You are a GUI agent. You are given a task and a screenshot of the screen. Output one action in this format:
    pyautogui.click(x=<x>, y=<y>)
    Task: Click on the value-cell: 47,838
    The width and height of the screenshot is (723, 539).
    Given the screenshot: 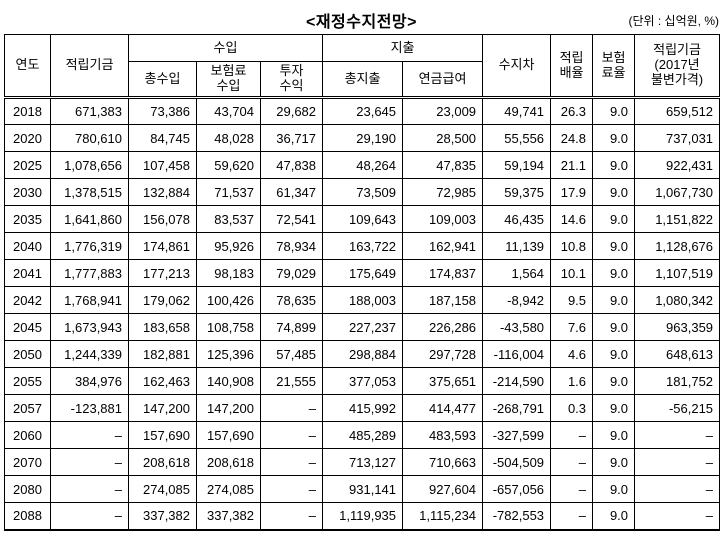 What is the action you would take?
    pyautogui.click(x=291, y=165)
    